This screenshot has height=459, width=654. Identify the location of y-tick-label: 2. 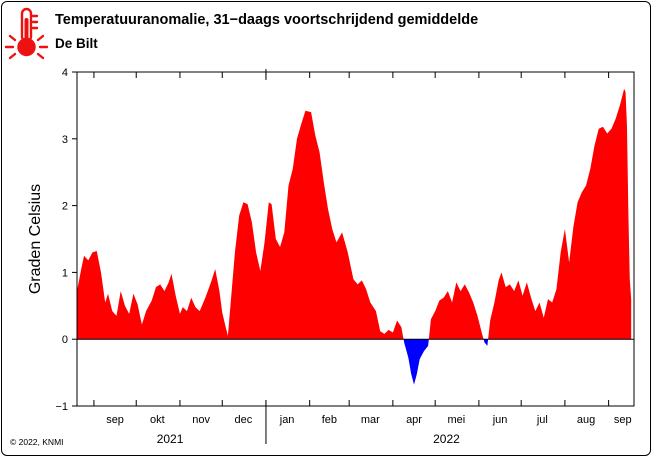
(65, 207).